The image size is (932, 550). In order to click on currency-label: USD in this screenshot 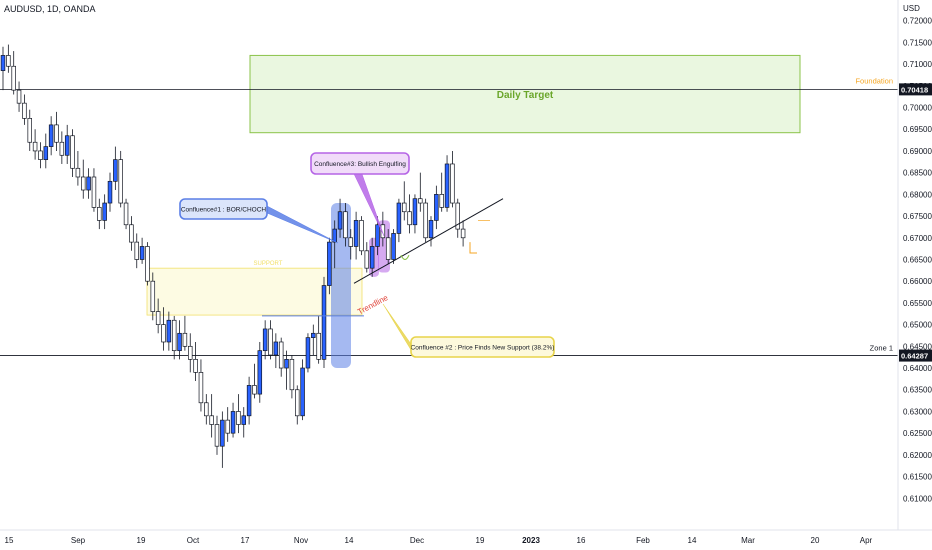, I will do `click(911, 8)`.